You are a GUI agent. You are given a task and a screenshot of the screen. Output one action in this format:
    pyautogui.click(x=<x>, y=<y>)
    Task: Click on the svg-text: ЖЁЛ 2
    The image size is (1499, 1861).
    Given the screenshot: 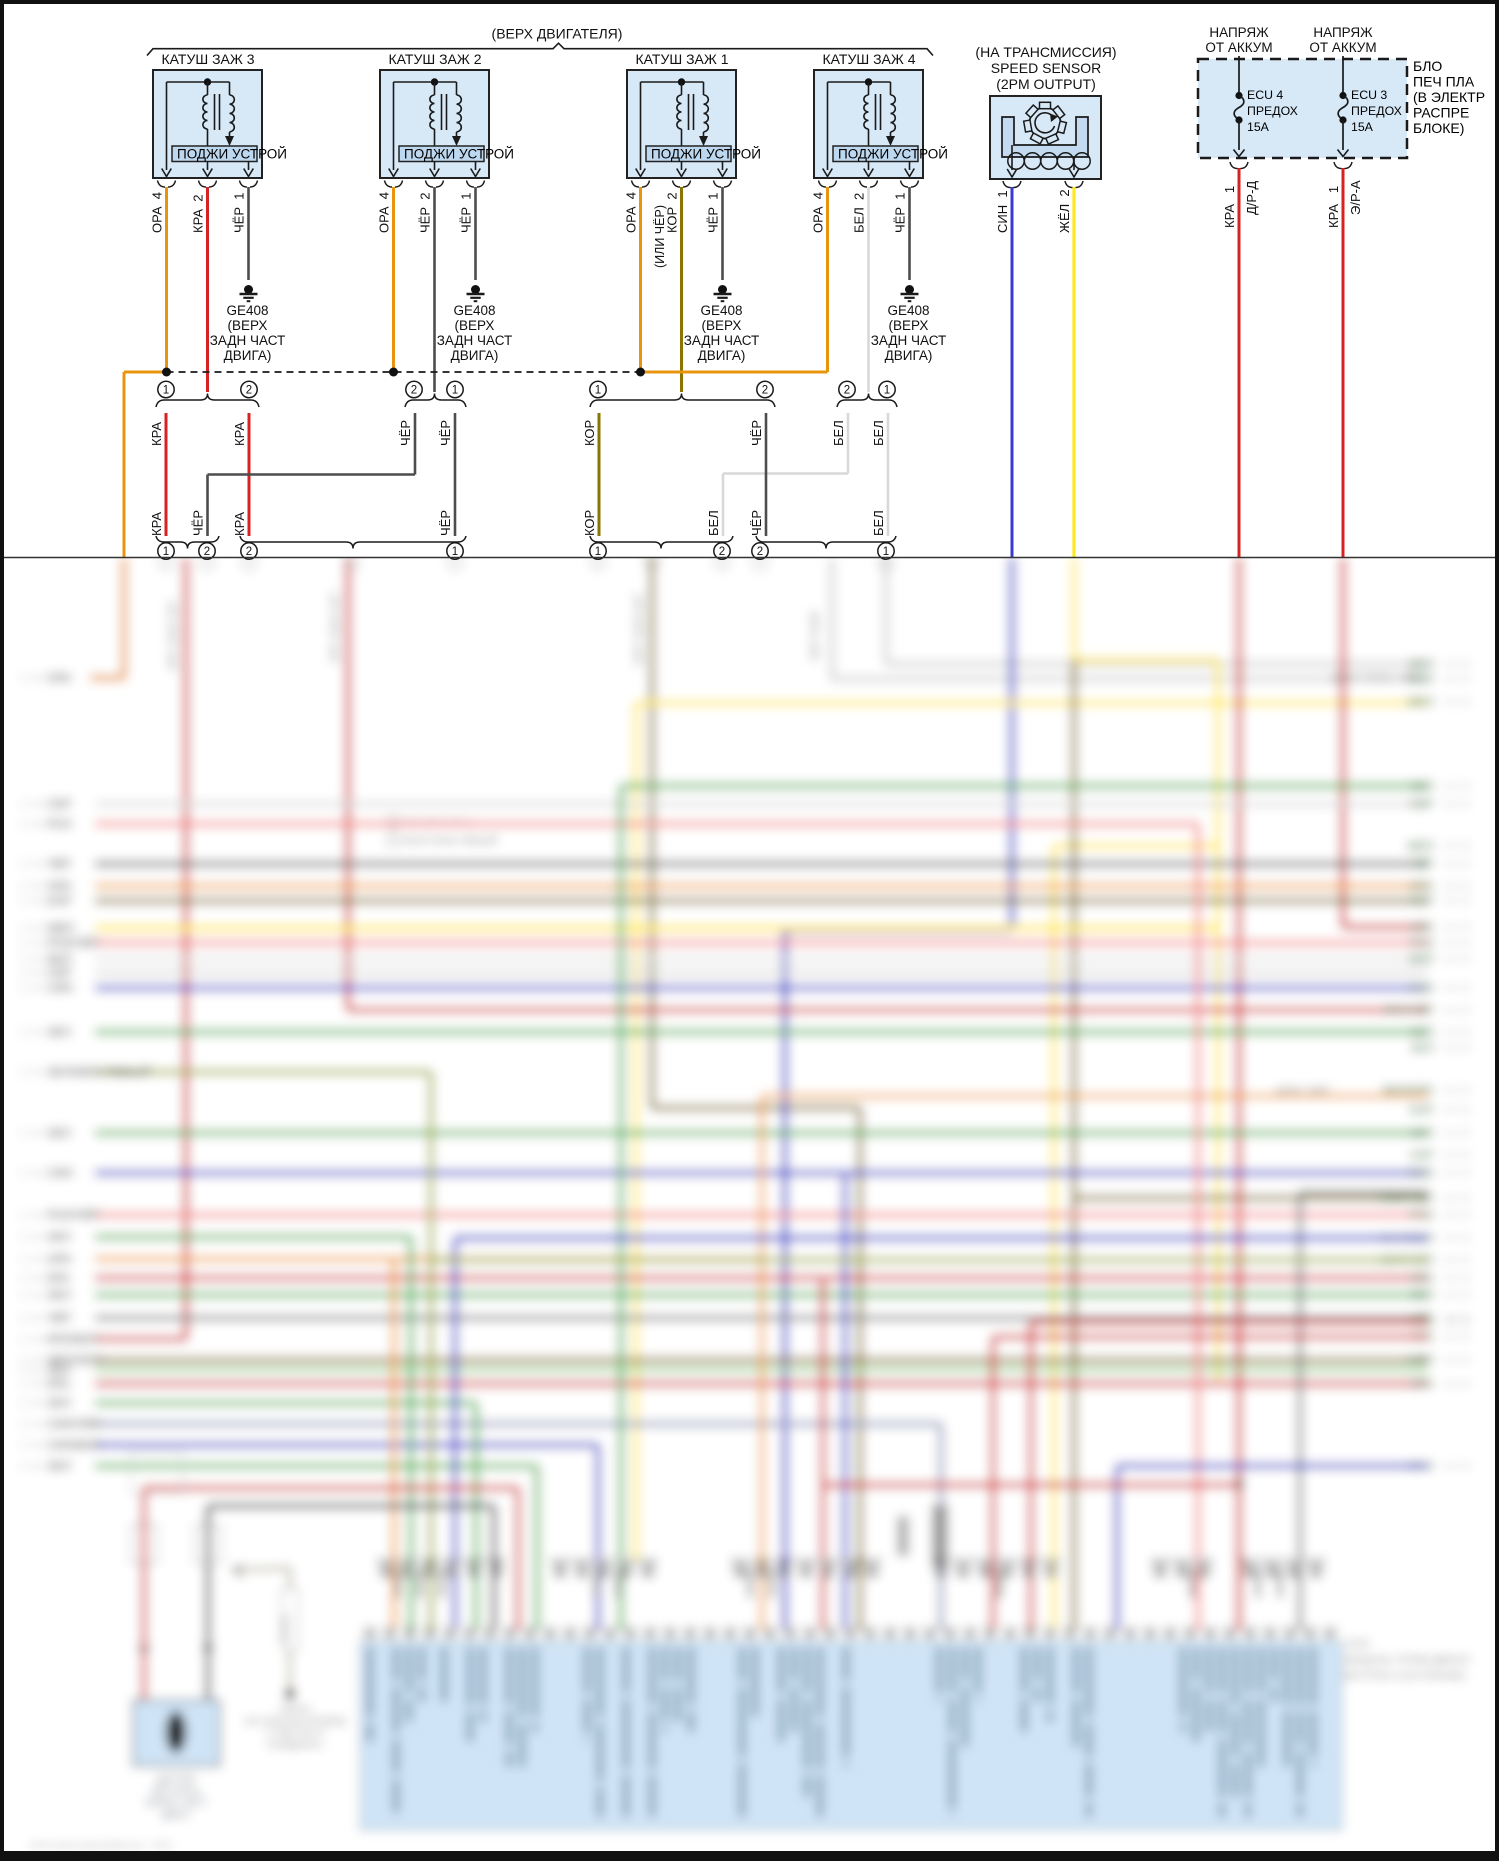 What is the action you would take?
    pyautogui.click(x=1064, y=211)
    